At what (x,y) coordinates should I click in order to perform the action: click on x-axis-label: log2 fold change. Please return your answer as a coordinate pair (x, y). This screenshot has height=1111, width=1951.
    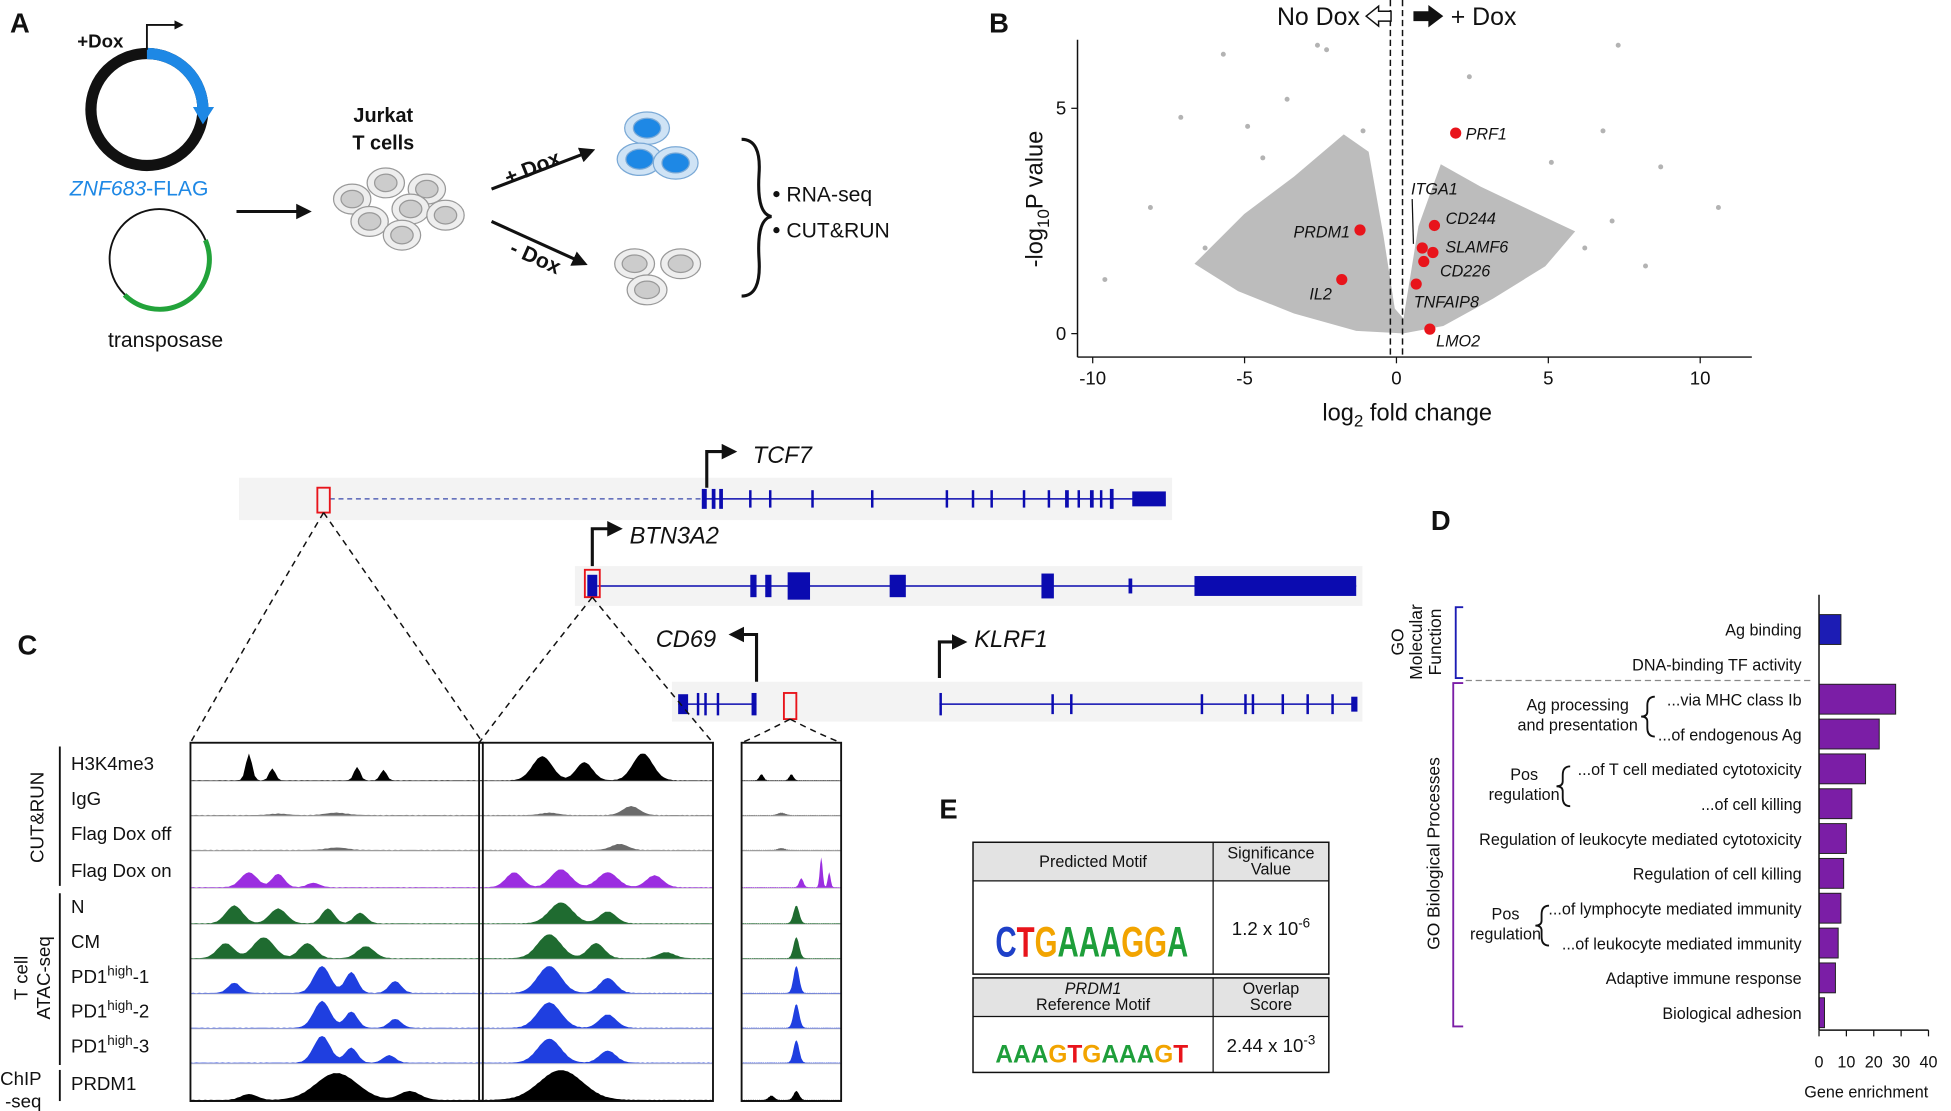
    Looking at the image, I should click on (1407, 416).